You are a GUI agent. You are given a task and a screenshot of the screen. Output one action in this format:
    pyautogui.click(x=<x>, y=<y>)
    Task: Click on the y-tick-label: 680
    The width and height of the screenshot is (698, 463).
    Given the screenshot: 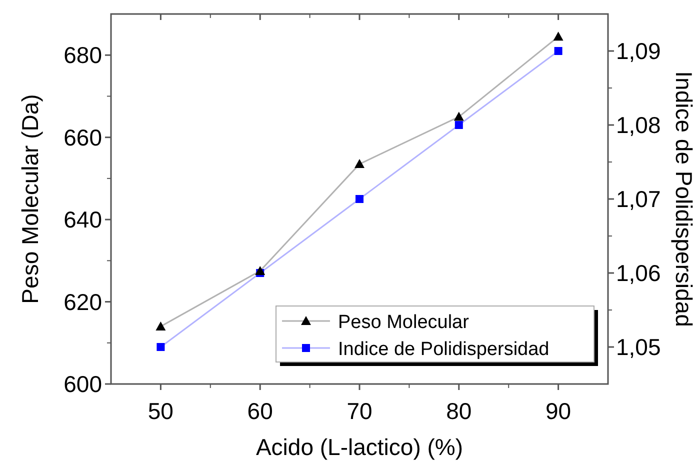 What is the action you would take?
    pyautogui.click(x=83, y=55)
    